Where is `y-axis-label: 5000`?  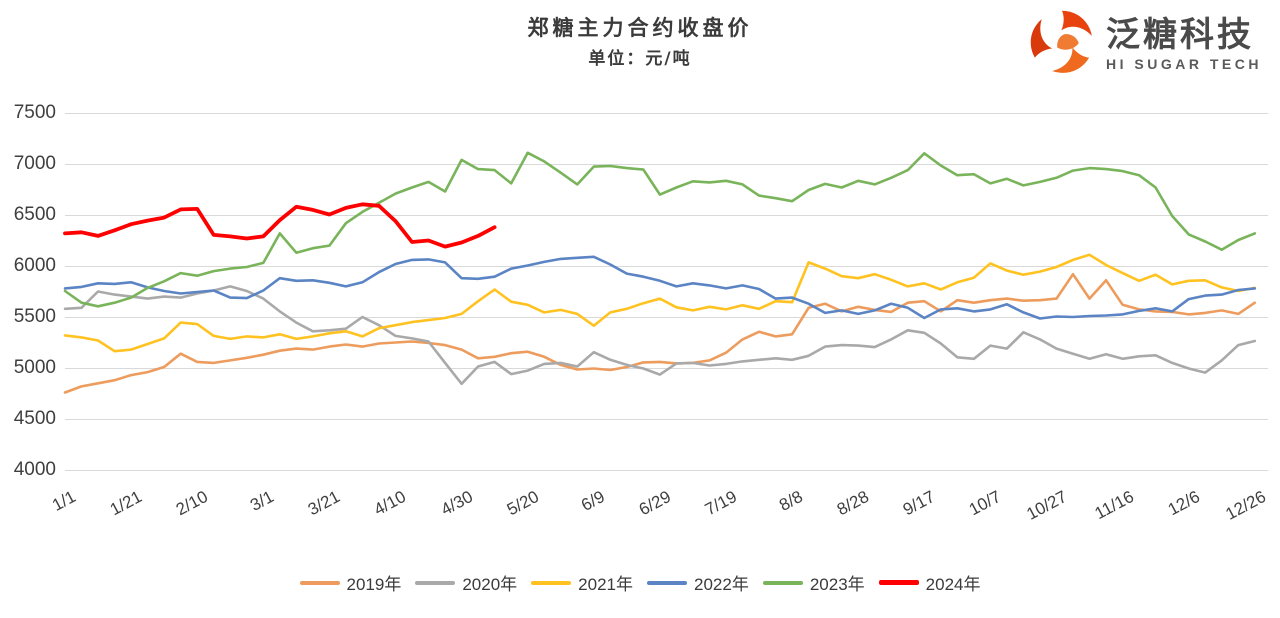
y-axis-label: 5000 is located at coordinates (34, 367).